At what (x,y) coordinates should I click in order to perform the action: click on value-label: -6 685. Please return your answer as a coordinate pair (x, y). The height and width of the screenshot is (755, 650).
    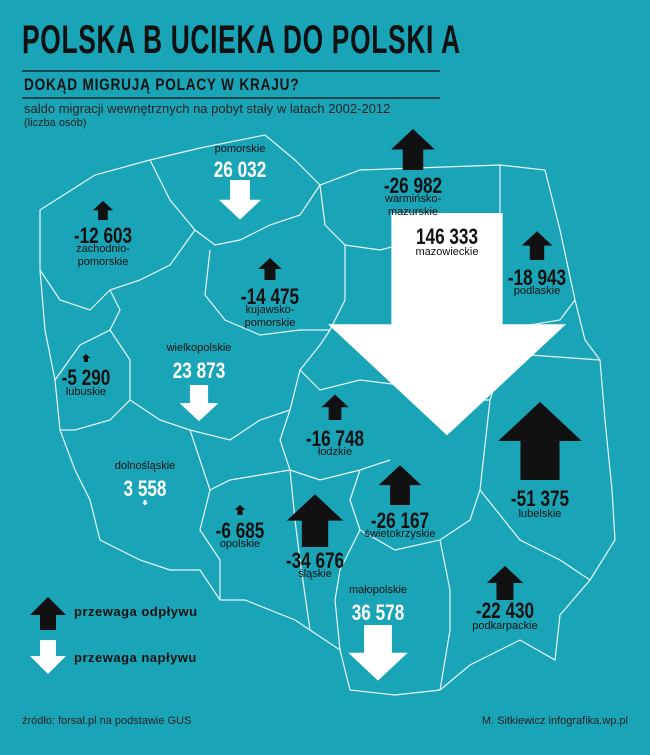
    Looking at the image, I should click on (240, 530).